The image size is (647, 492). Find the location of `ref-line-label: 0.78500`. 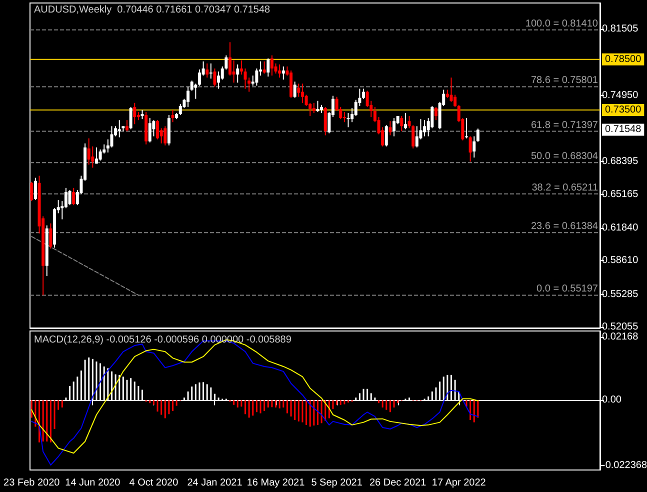

ref-line-label: 0.78500 is located at coordinates (623, 59).